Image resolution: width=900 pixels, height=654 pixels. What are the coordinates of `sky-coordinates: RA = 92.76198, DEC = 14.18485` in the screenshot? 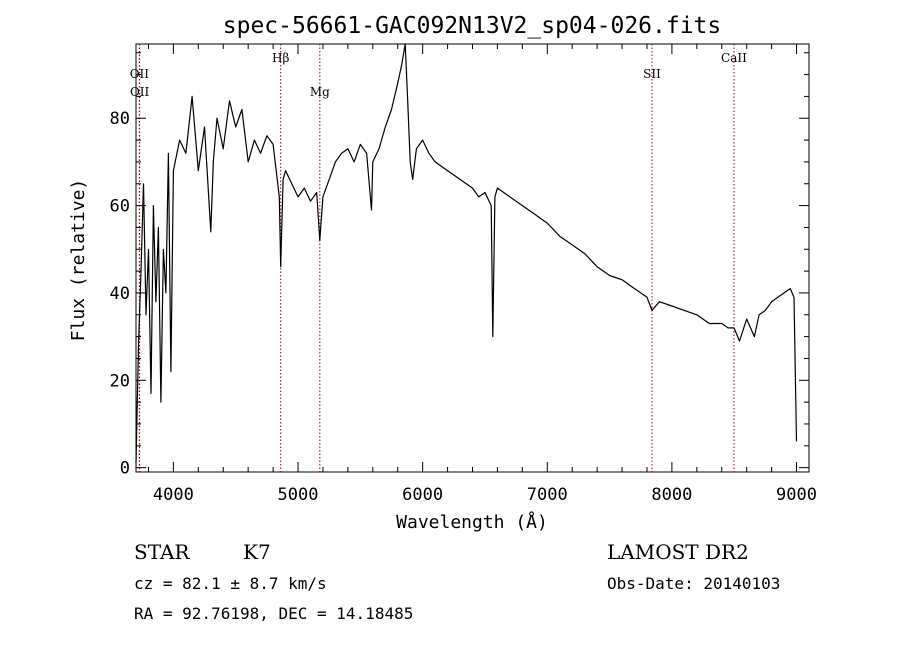 It's located at (273, 613).